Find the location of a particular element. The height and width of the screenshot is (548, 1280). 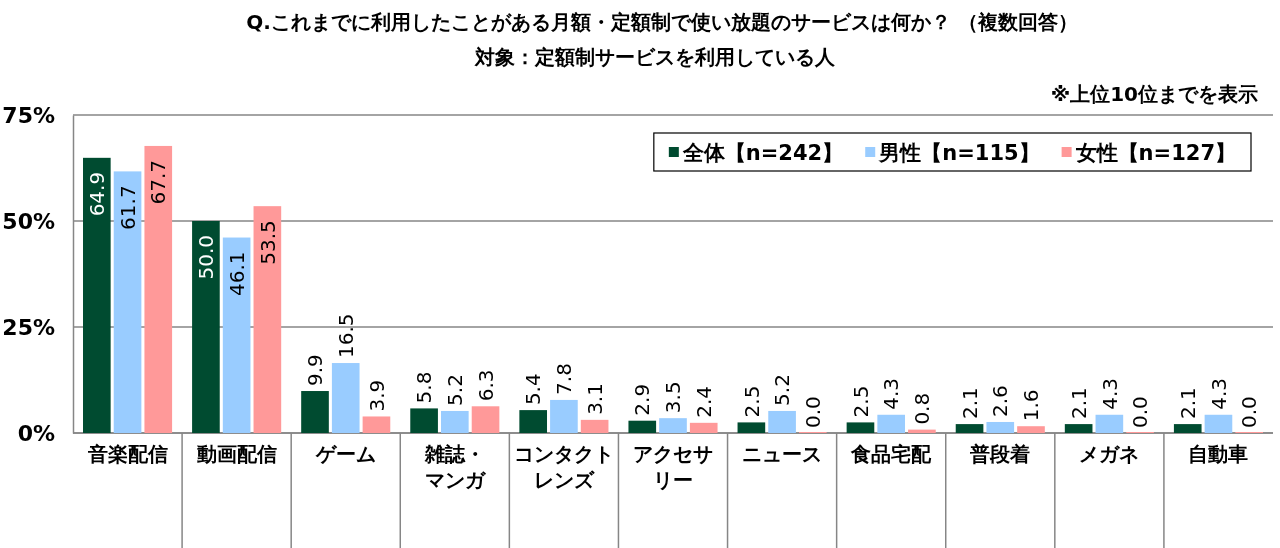

data-label: 61.7 is located at coordinates (127, 207).